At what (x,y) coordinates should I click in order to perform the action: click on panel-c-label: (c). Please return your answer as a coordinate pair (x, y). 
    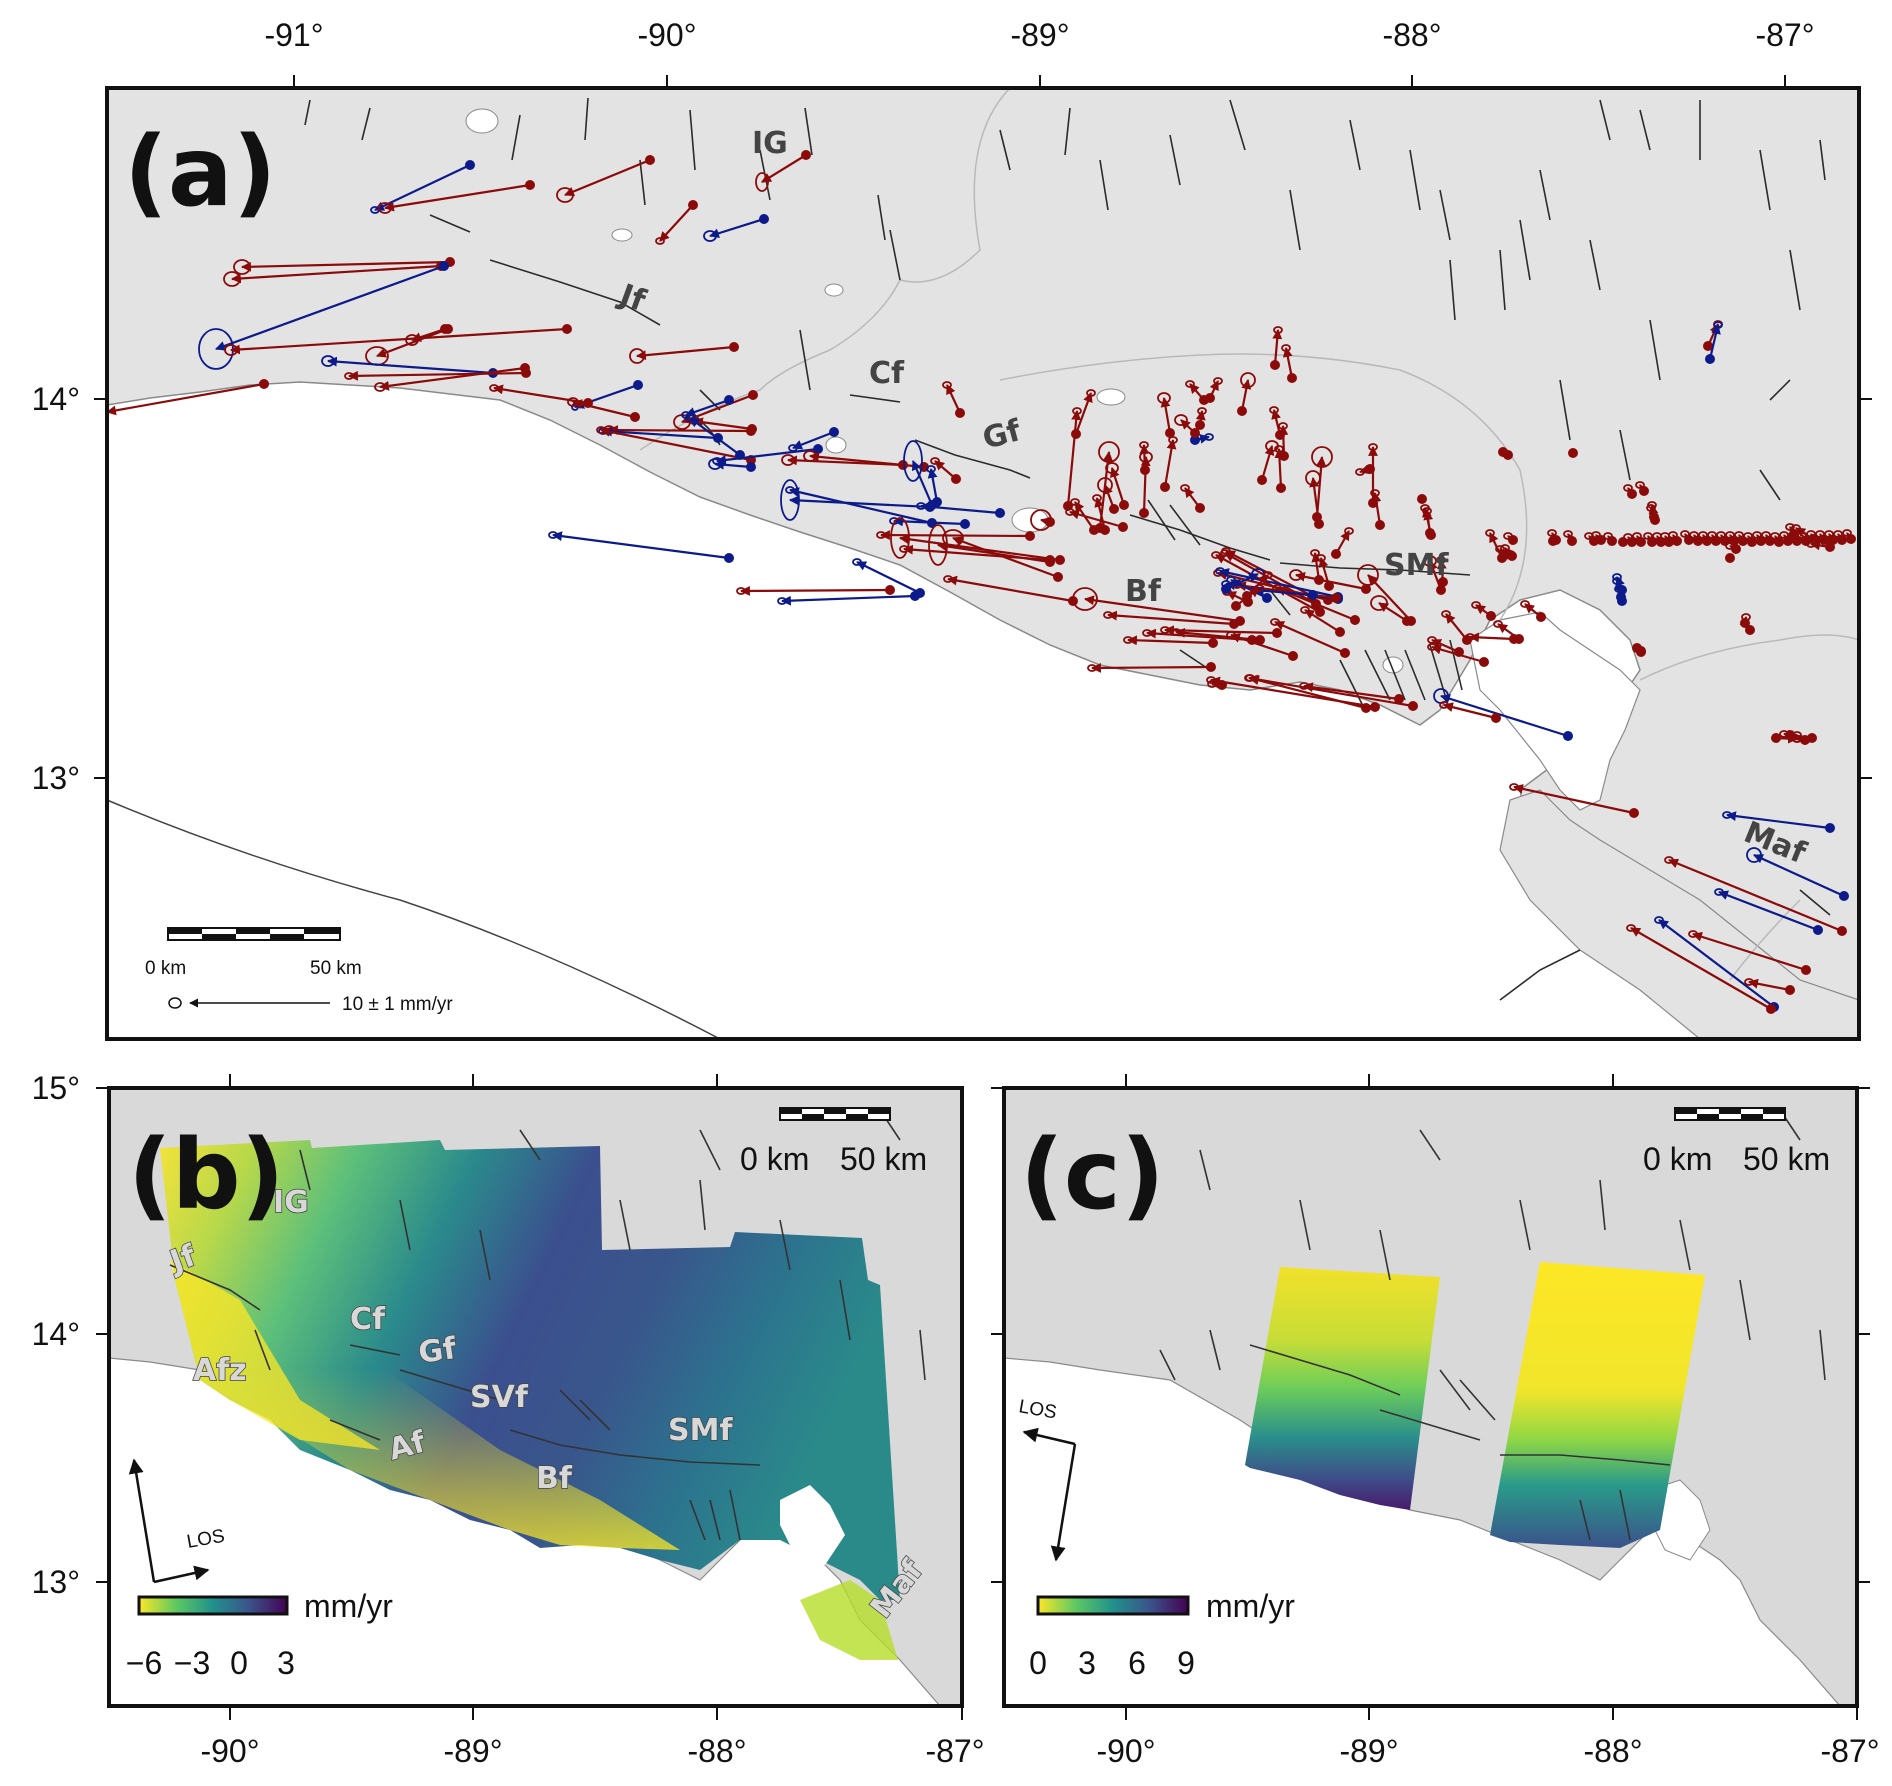
    Looking at the image, I should click on (1092, 1175).